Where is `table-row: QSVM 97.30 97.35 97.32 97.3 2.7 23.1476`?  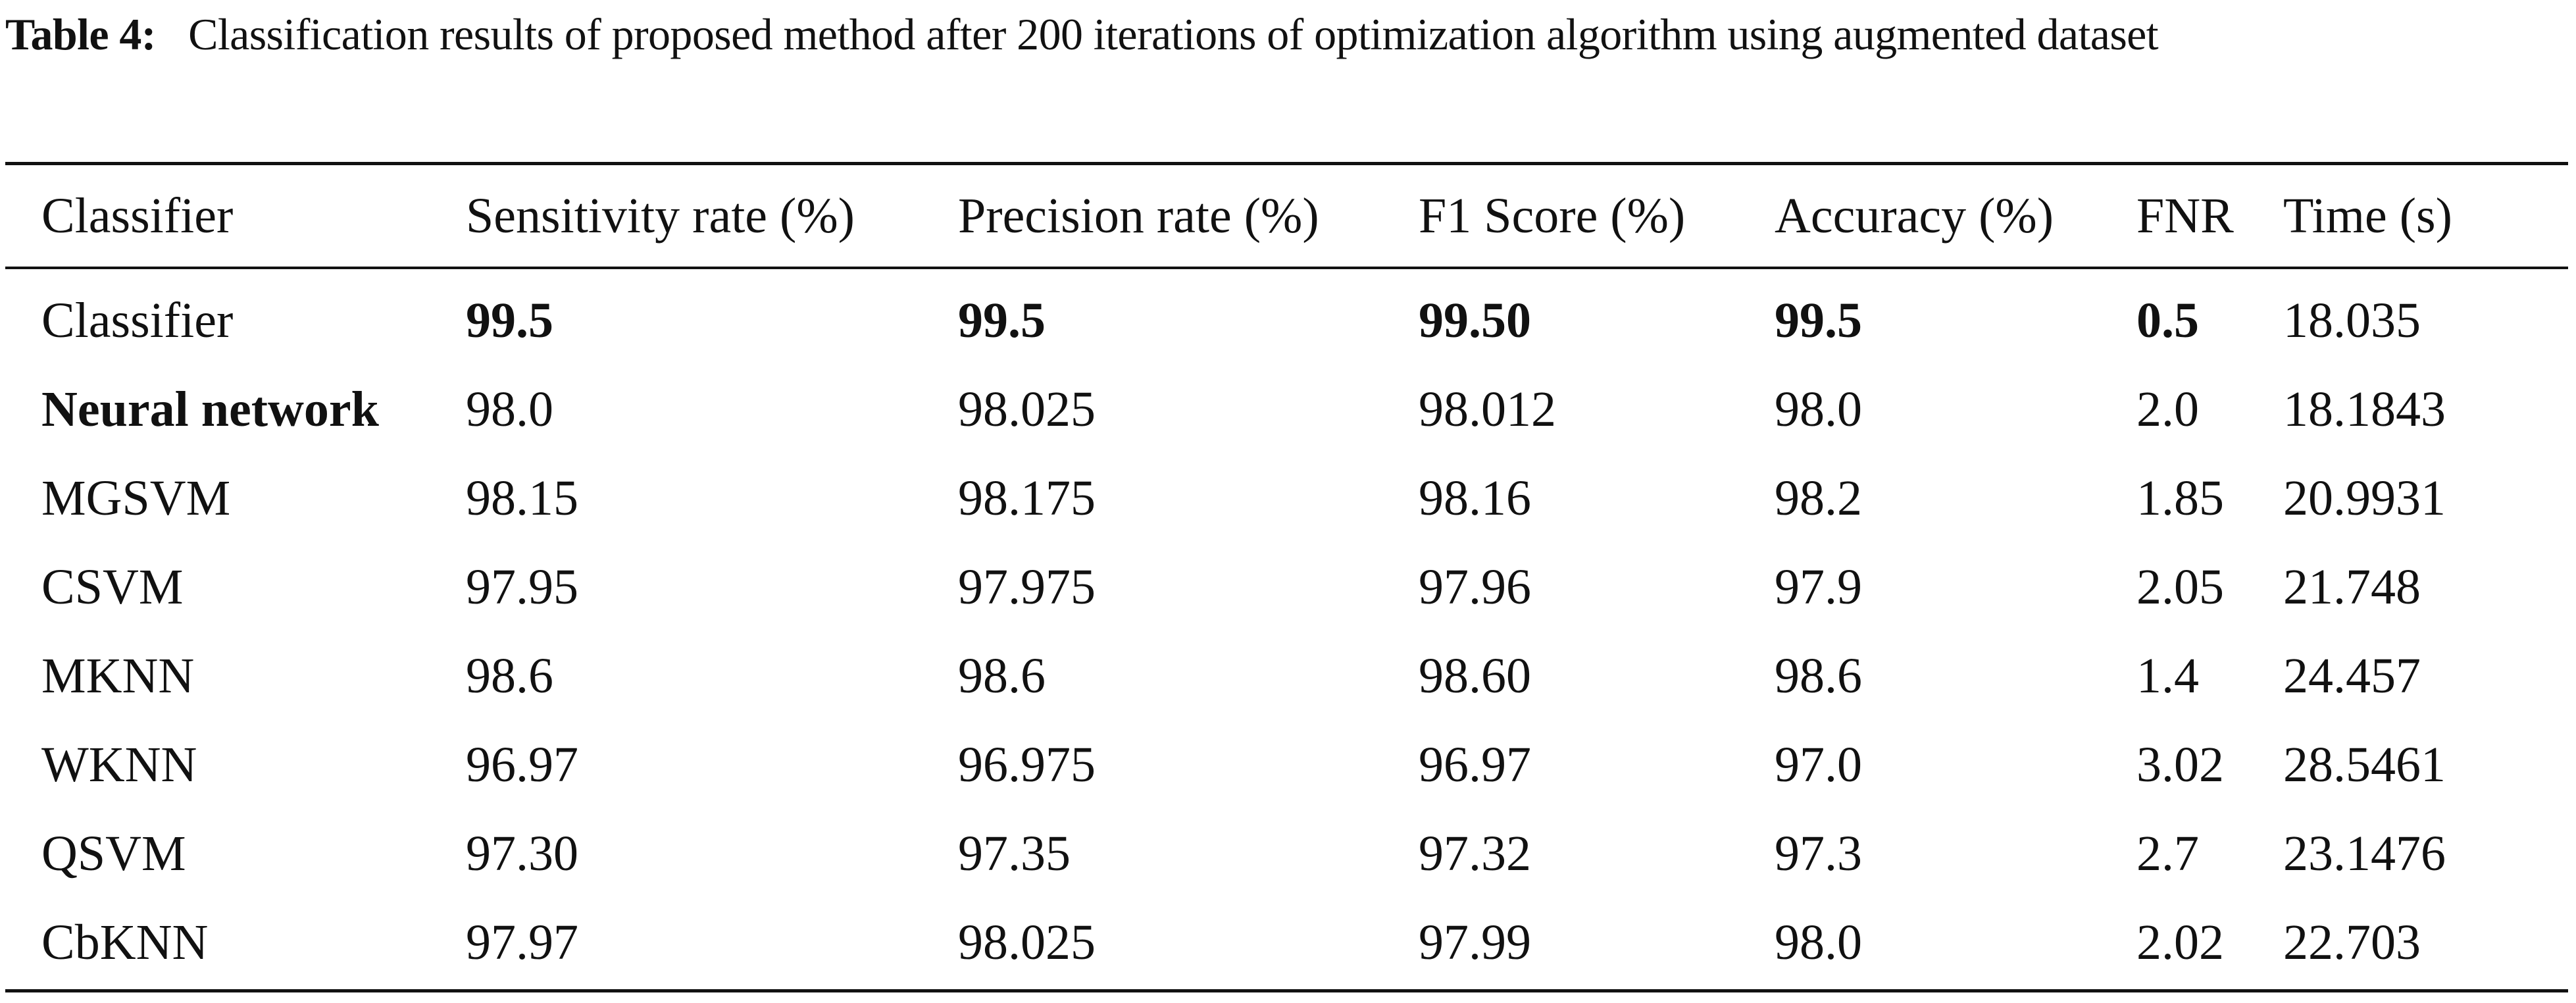 table-row: QSVM 97.30 97.35 97.32 97.3 2.7 23.1476 is located at coordinates (1286, 854).